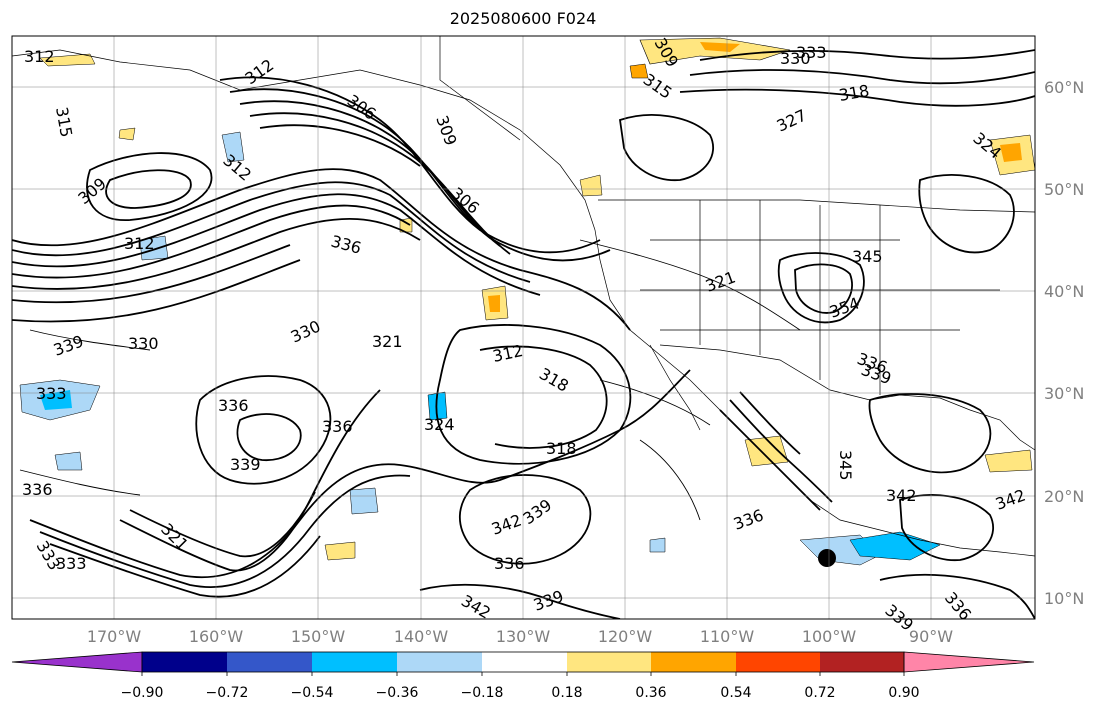 The height and width of the screenshot is (712, 1105). Describe the element at coordinates (142, 693) in the screenshot. I see `colorbar-tick-label: −0.90` at that location.